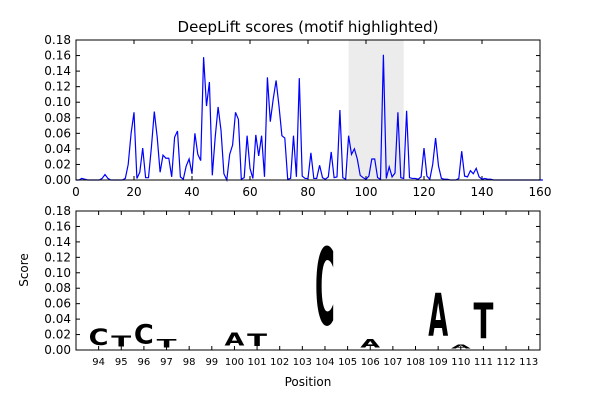 The width and height of the screenshot is (600, 400). I want to click on logo-letter-a-106: A, so click(370, 343).